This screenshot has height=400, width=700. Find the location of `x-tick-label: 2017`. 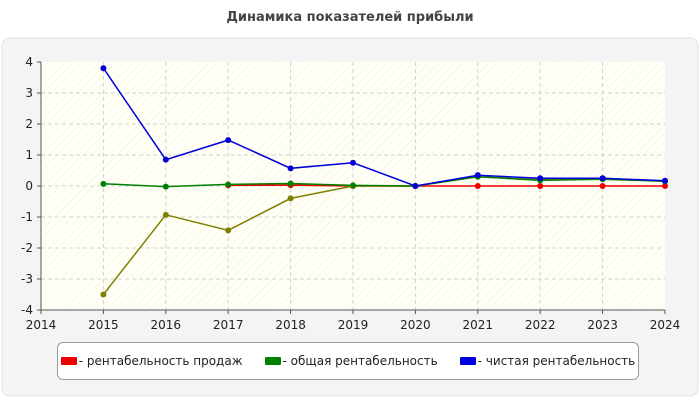

x-tick-label: 2017 is located at coordinates (228, 325).